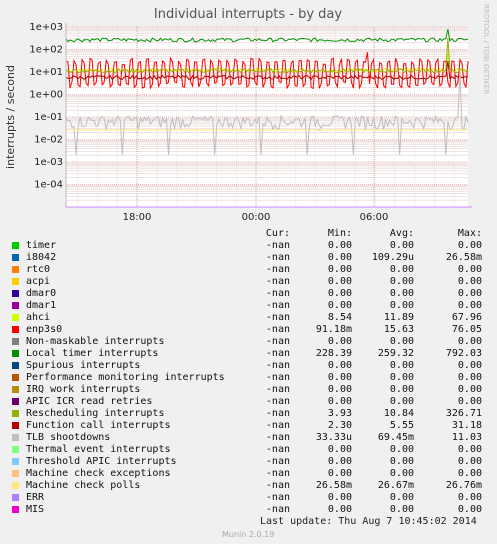  I want to click on legend-series-name: acpi, so click(38, 281).